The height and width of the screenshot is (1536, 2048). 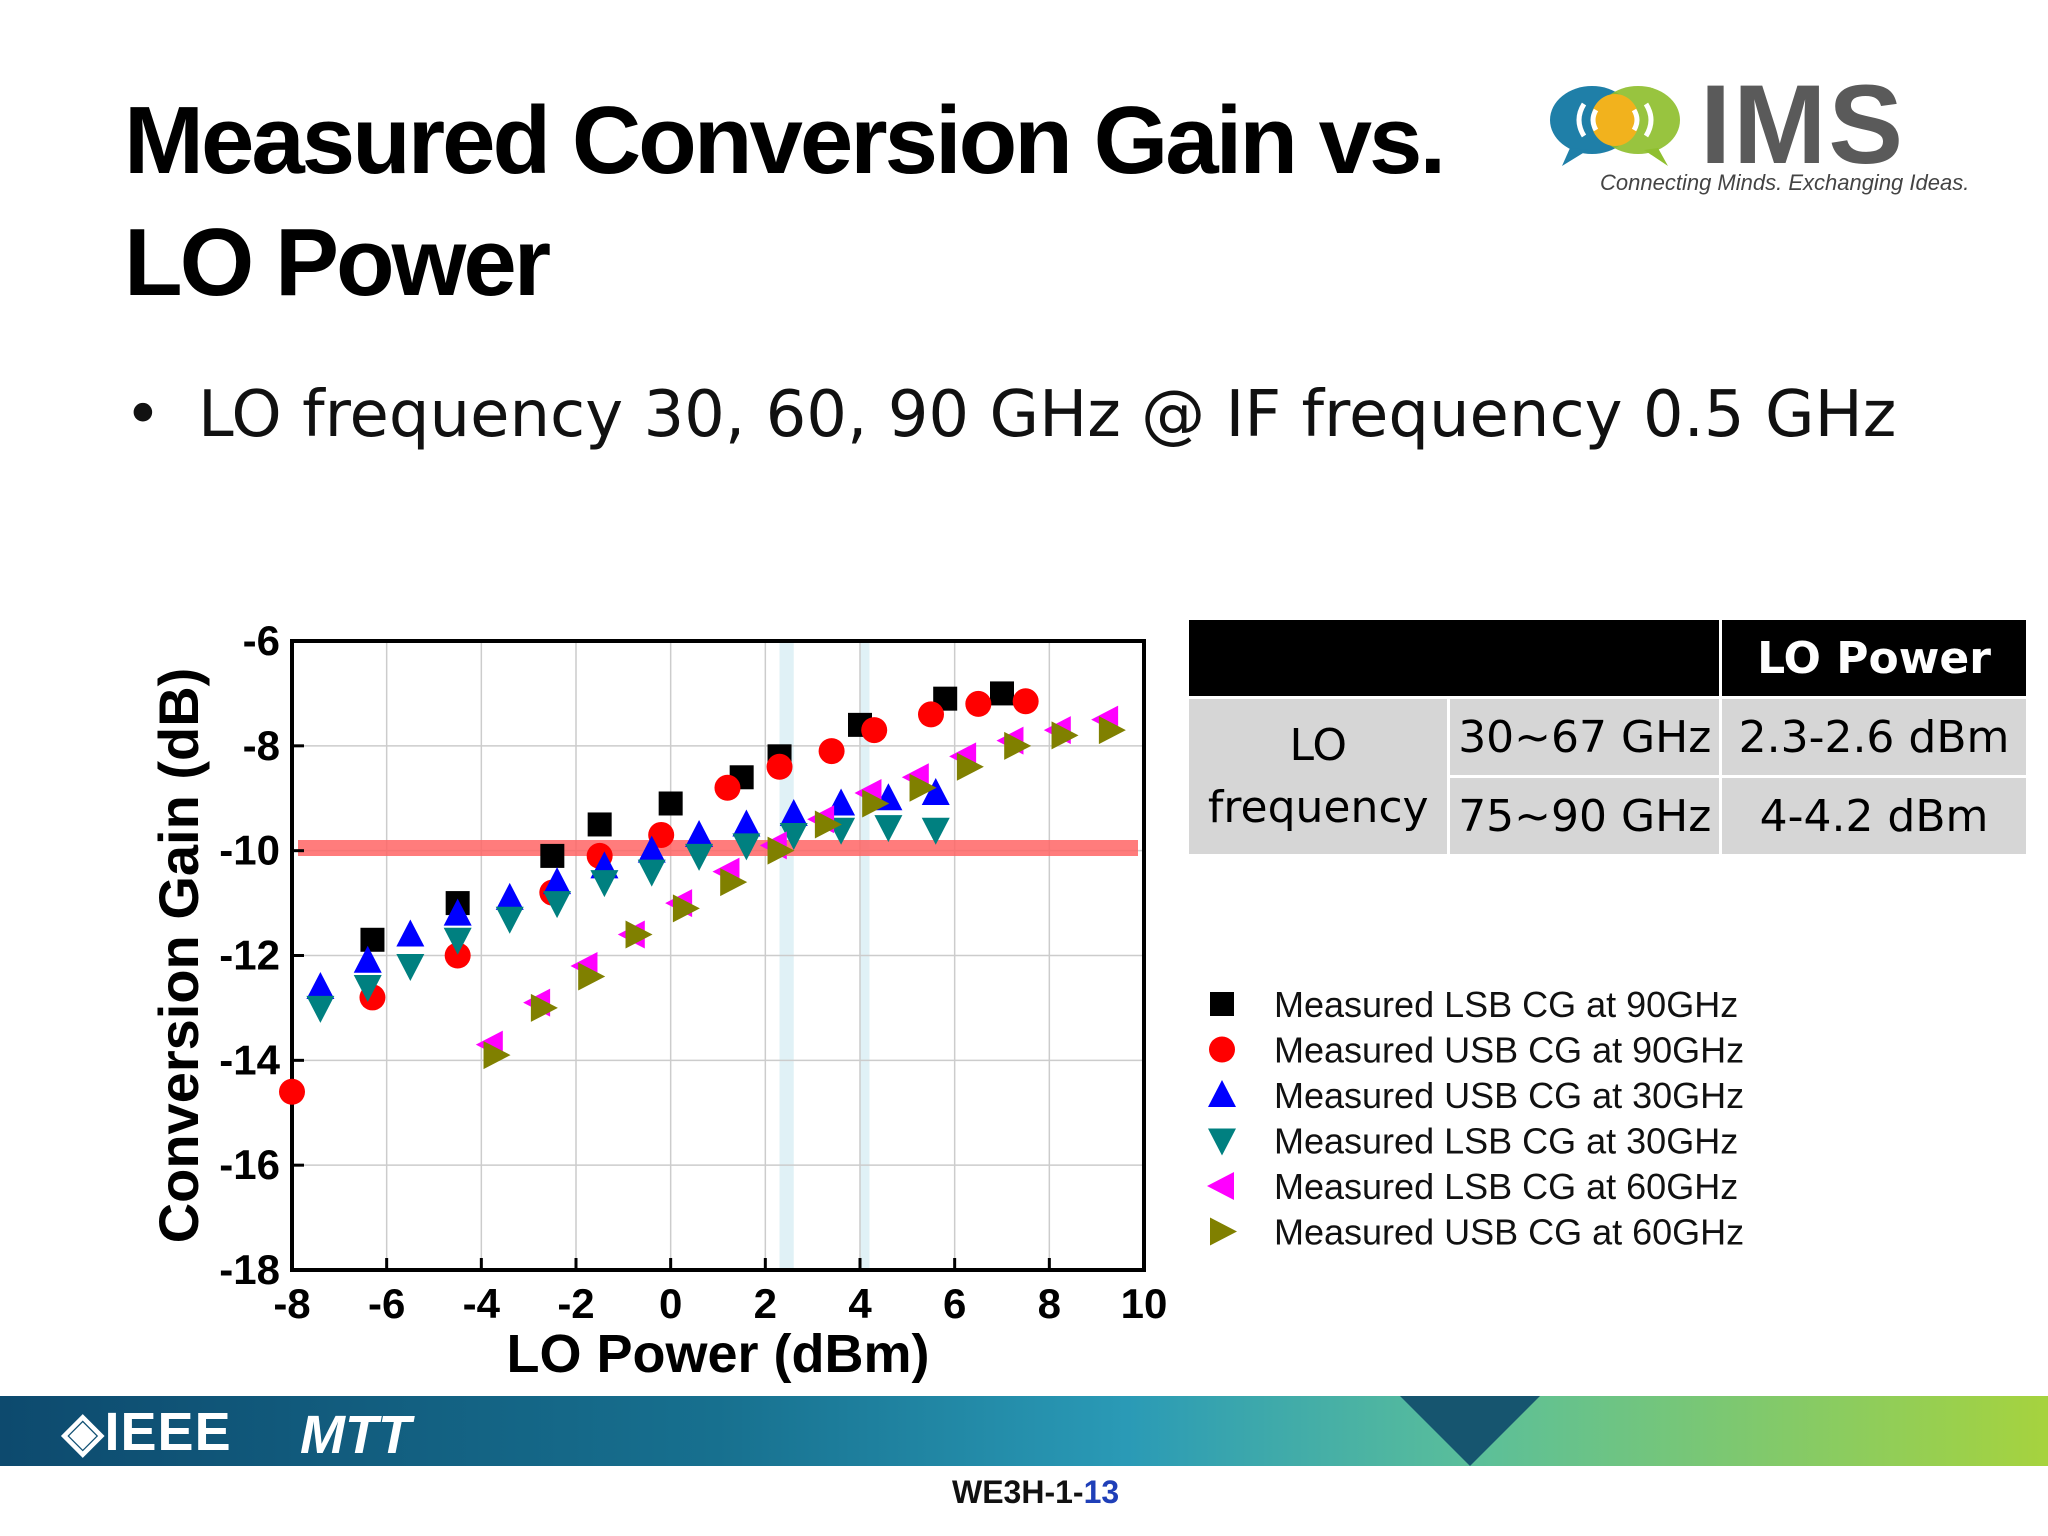 What do you see at coordinates (1874, 737) in the screenshot?
I see `table-cell-power-1: 2.3-2.6 dBm` at bounding box center [1874, 737].